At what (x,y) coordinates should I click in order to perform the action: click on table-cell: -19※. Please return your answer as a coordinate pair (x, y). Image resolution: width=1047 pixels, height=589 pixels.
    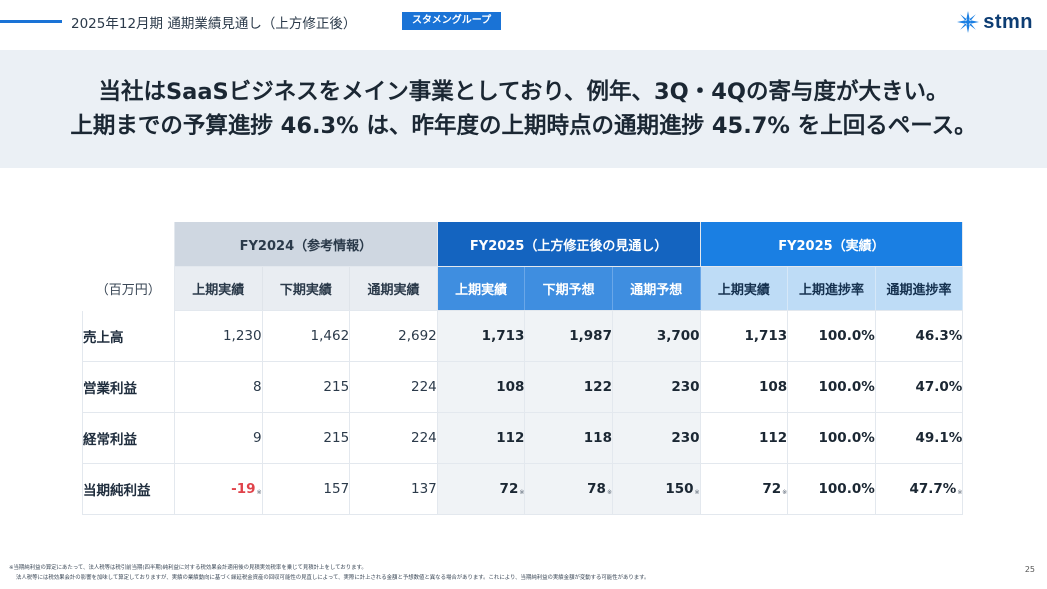
    Looking at the image, I should click on (218, 489).